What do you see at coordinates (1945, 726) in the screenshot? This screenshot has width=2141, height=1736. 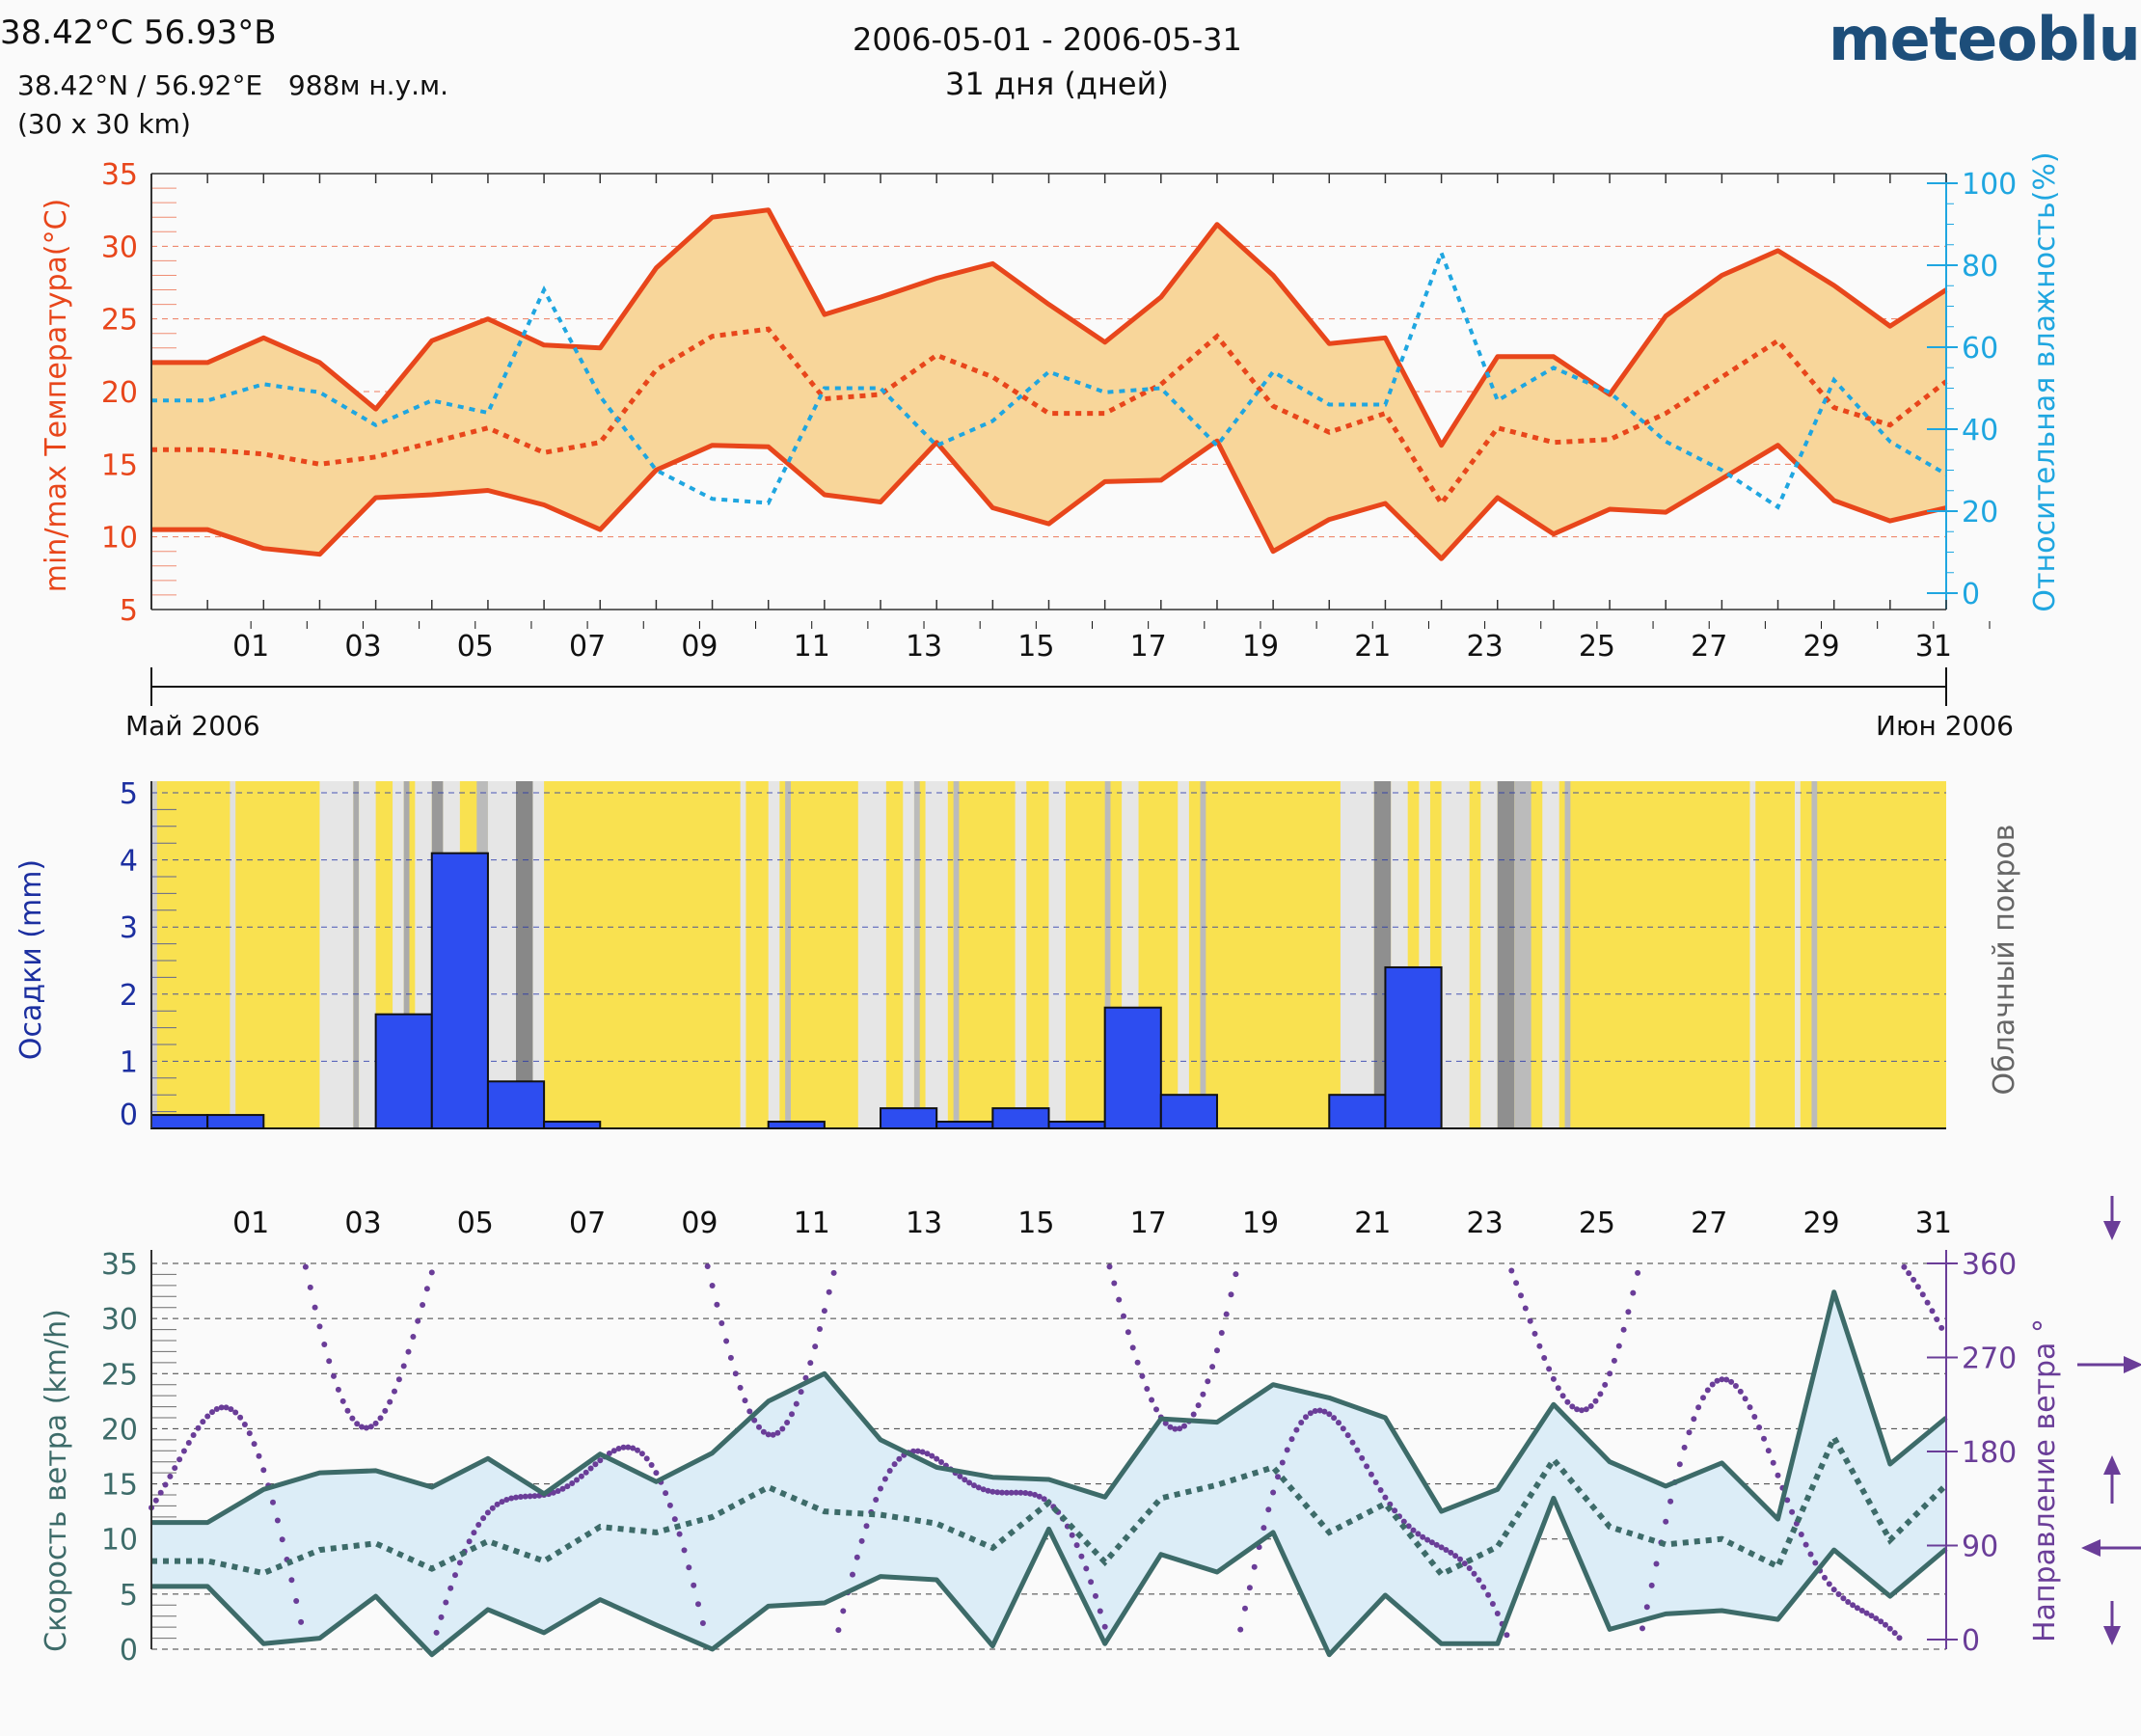 I see `month-label-jun: Июн 2006` at bounding box center [1945, 726].